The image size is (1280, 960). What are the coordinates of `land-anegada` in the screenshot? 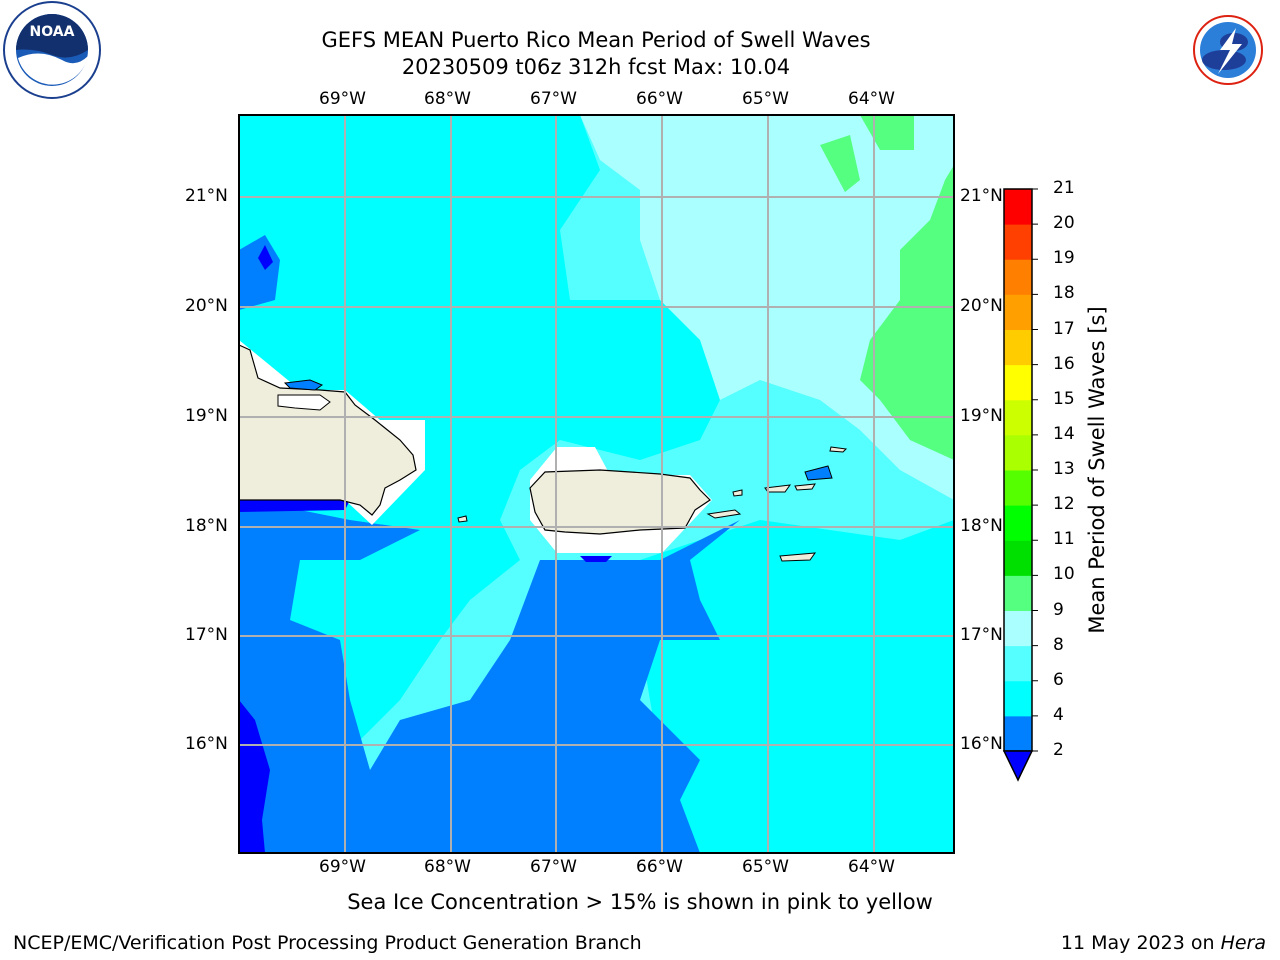 It's located at (838, 449).